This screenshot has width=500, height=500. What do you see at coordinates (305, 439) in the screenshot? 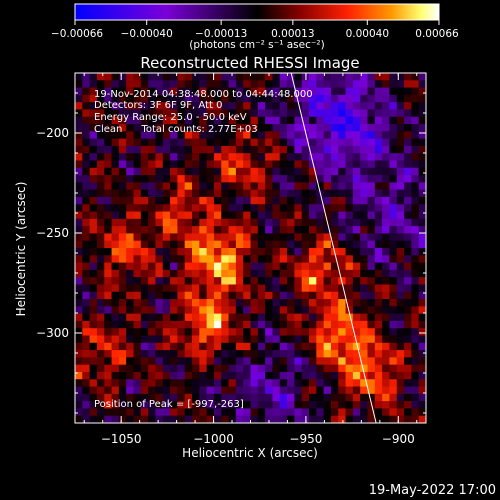
I see `x-tick-label: −950` at bounding box center [305, 439].